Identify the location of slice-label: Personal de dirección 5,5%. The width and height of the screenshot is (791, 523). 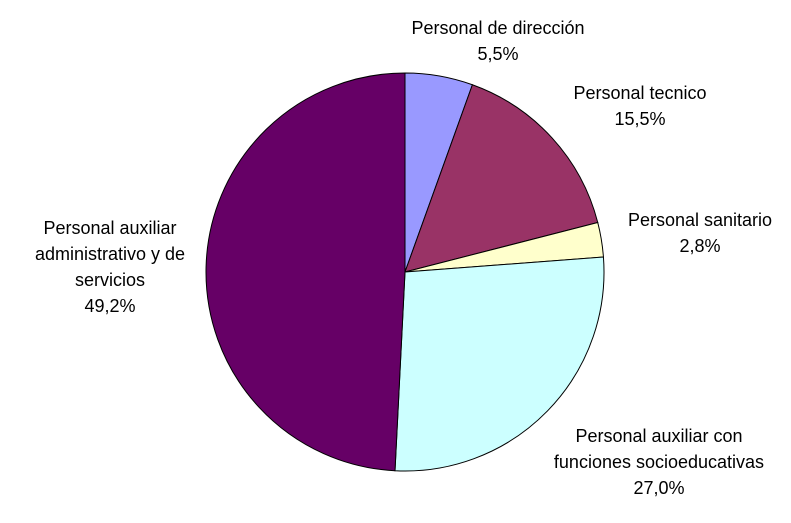
(498, 41).